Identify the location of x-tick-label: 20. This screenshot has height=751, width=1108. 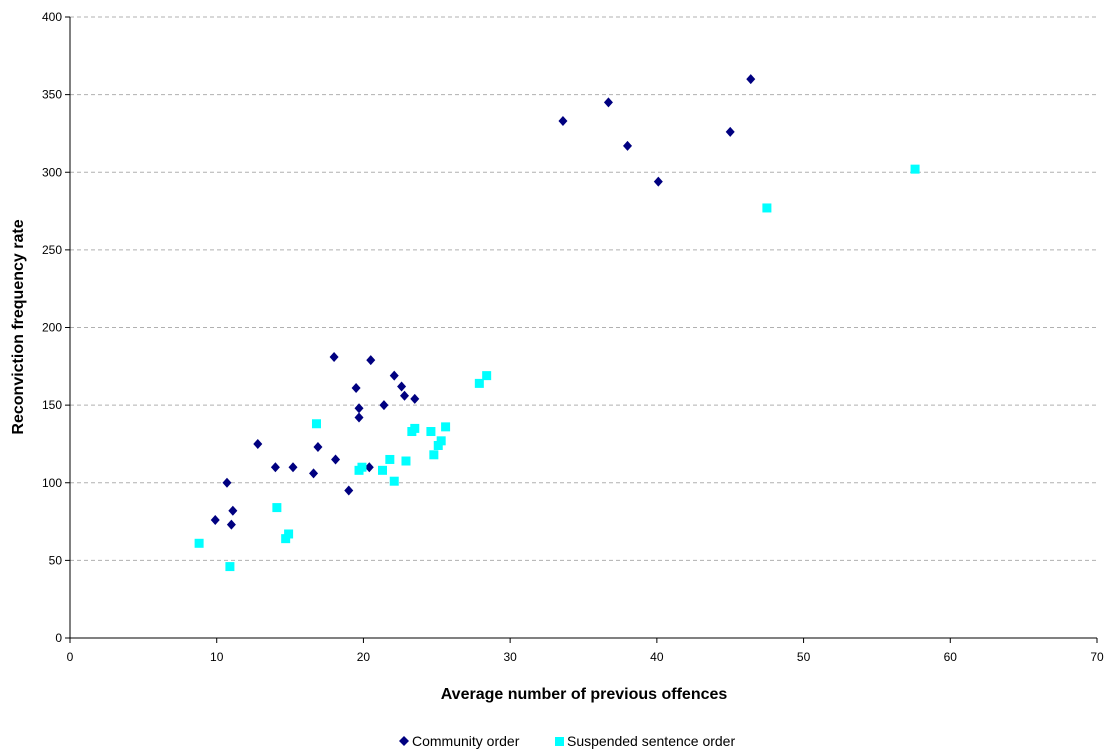
(364, 657).